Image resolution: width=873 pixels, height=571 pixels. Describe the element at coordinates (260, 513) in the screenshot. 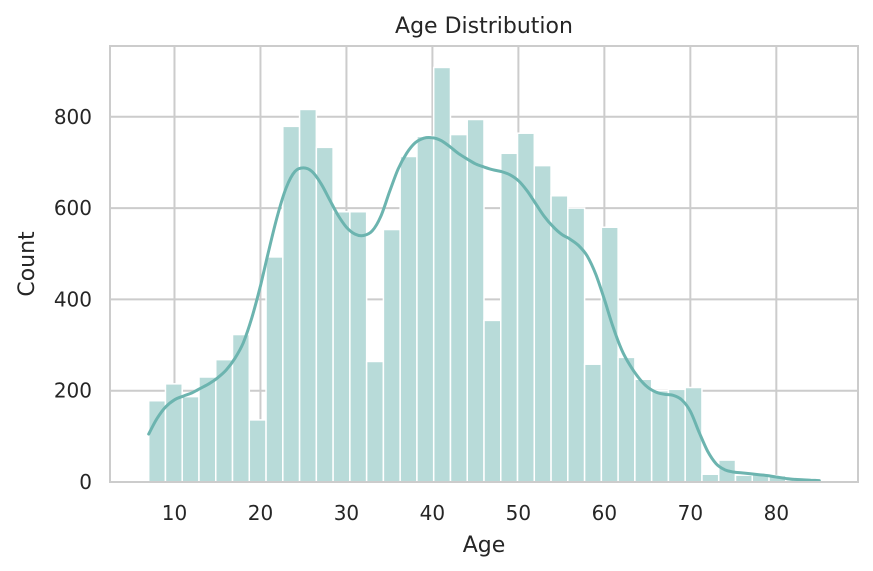

I see `x-tick-label: 20` at that location.